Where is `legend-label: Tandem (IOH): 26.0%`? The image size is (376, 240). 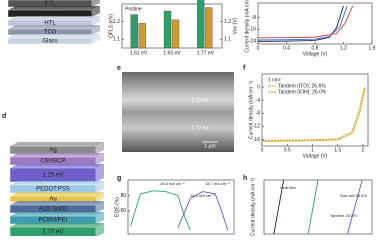
legend-label: Tandem (IOH): 26.0% is located at coordinates (302, 92).